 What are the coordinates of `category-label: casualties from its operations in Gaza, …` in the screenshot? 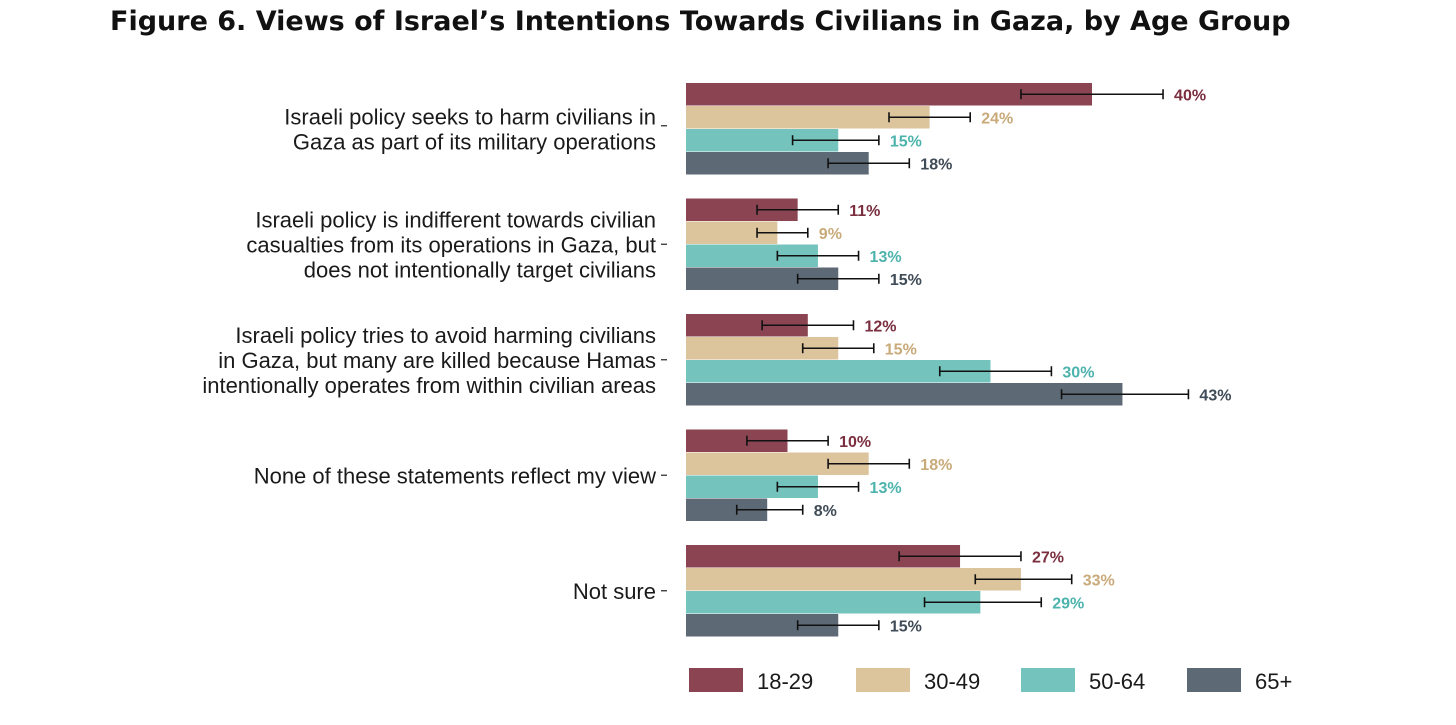 It's located at (451, 244).